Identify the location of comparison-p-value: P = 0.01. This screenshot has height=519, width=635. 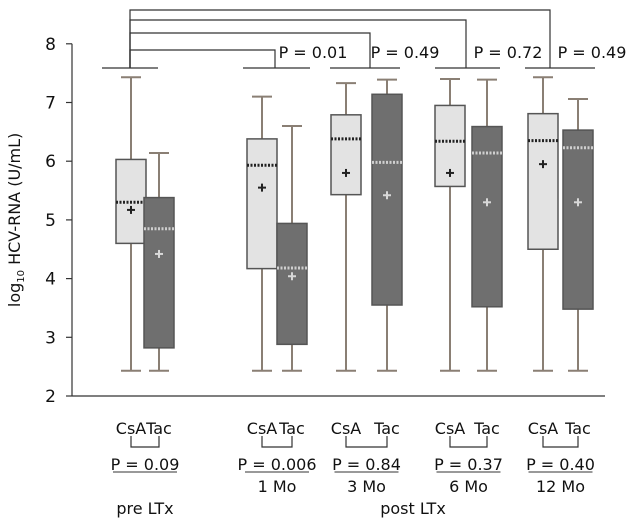
(313, 52).